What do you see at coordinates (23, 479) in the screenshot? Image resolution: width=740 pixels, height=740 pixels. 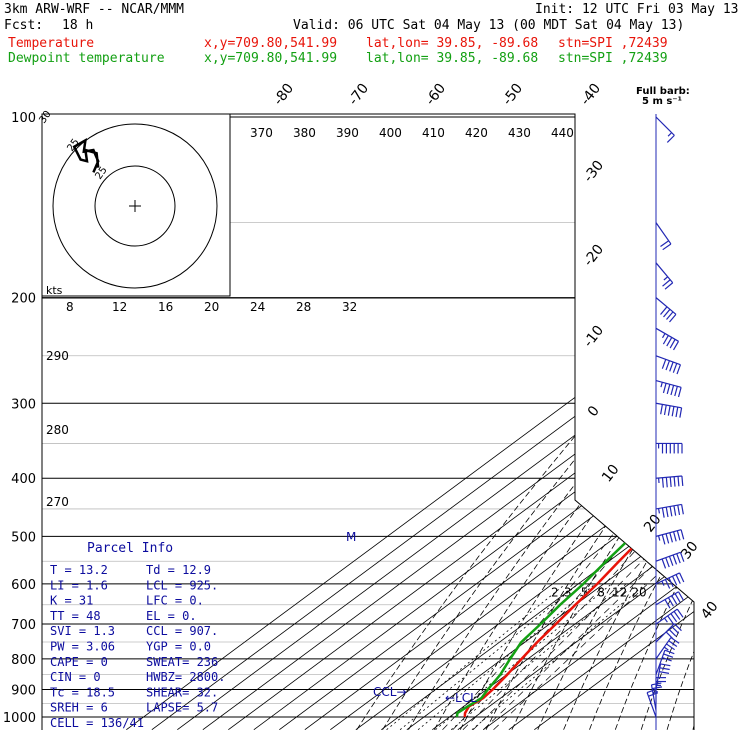 I see `pressure-tick-400: 400` at bounding box center [23, 479].